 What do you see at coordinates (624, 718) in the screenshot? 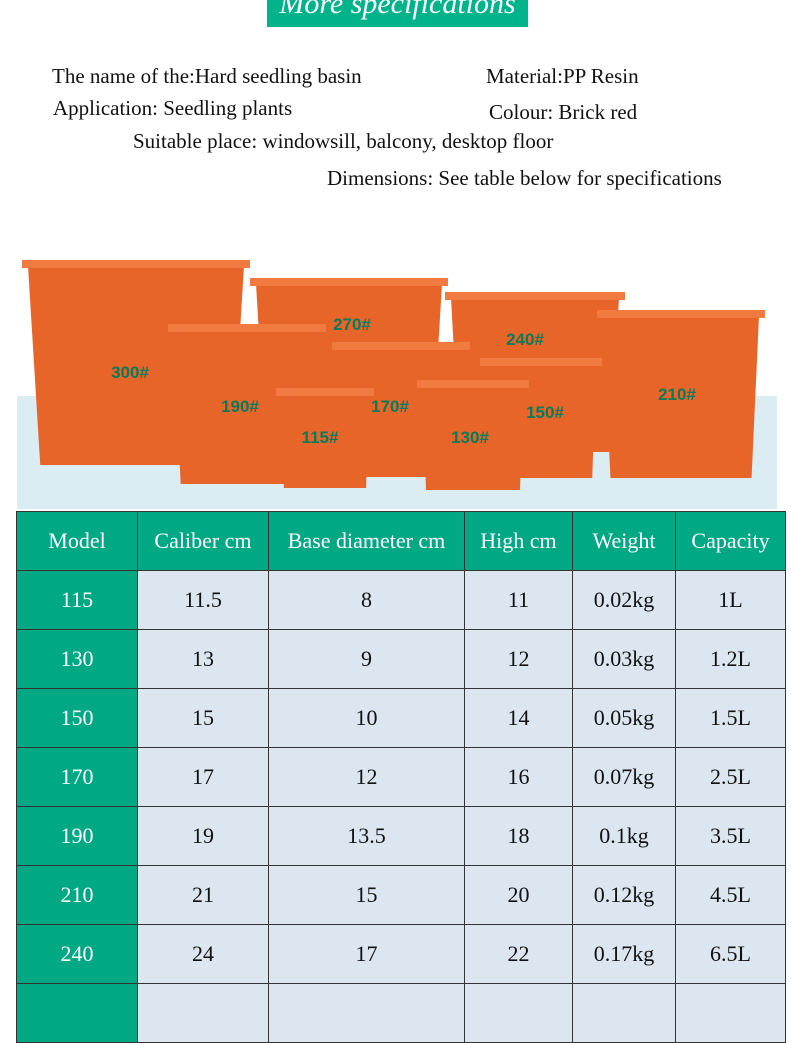
I see `table-cell: 0.05kg` at bounding box center [624, 718].